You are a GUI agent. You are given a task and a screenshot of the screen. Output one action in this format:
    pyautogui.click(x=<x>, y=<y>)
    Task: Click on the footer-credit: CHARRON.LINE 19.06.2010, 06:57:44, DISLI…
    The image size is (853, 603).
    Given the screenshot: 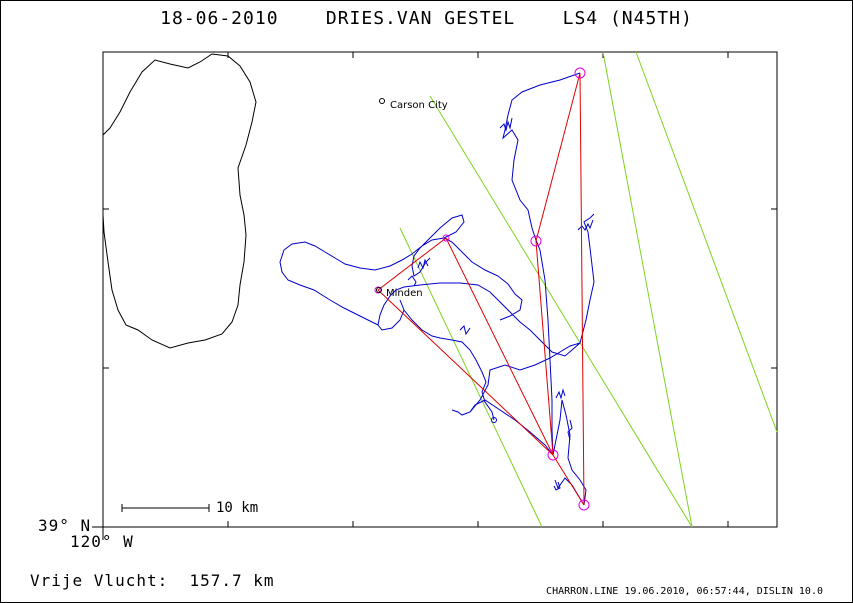 What is the action you would take?
    pyautogui.click(x=684, y=591)
    